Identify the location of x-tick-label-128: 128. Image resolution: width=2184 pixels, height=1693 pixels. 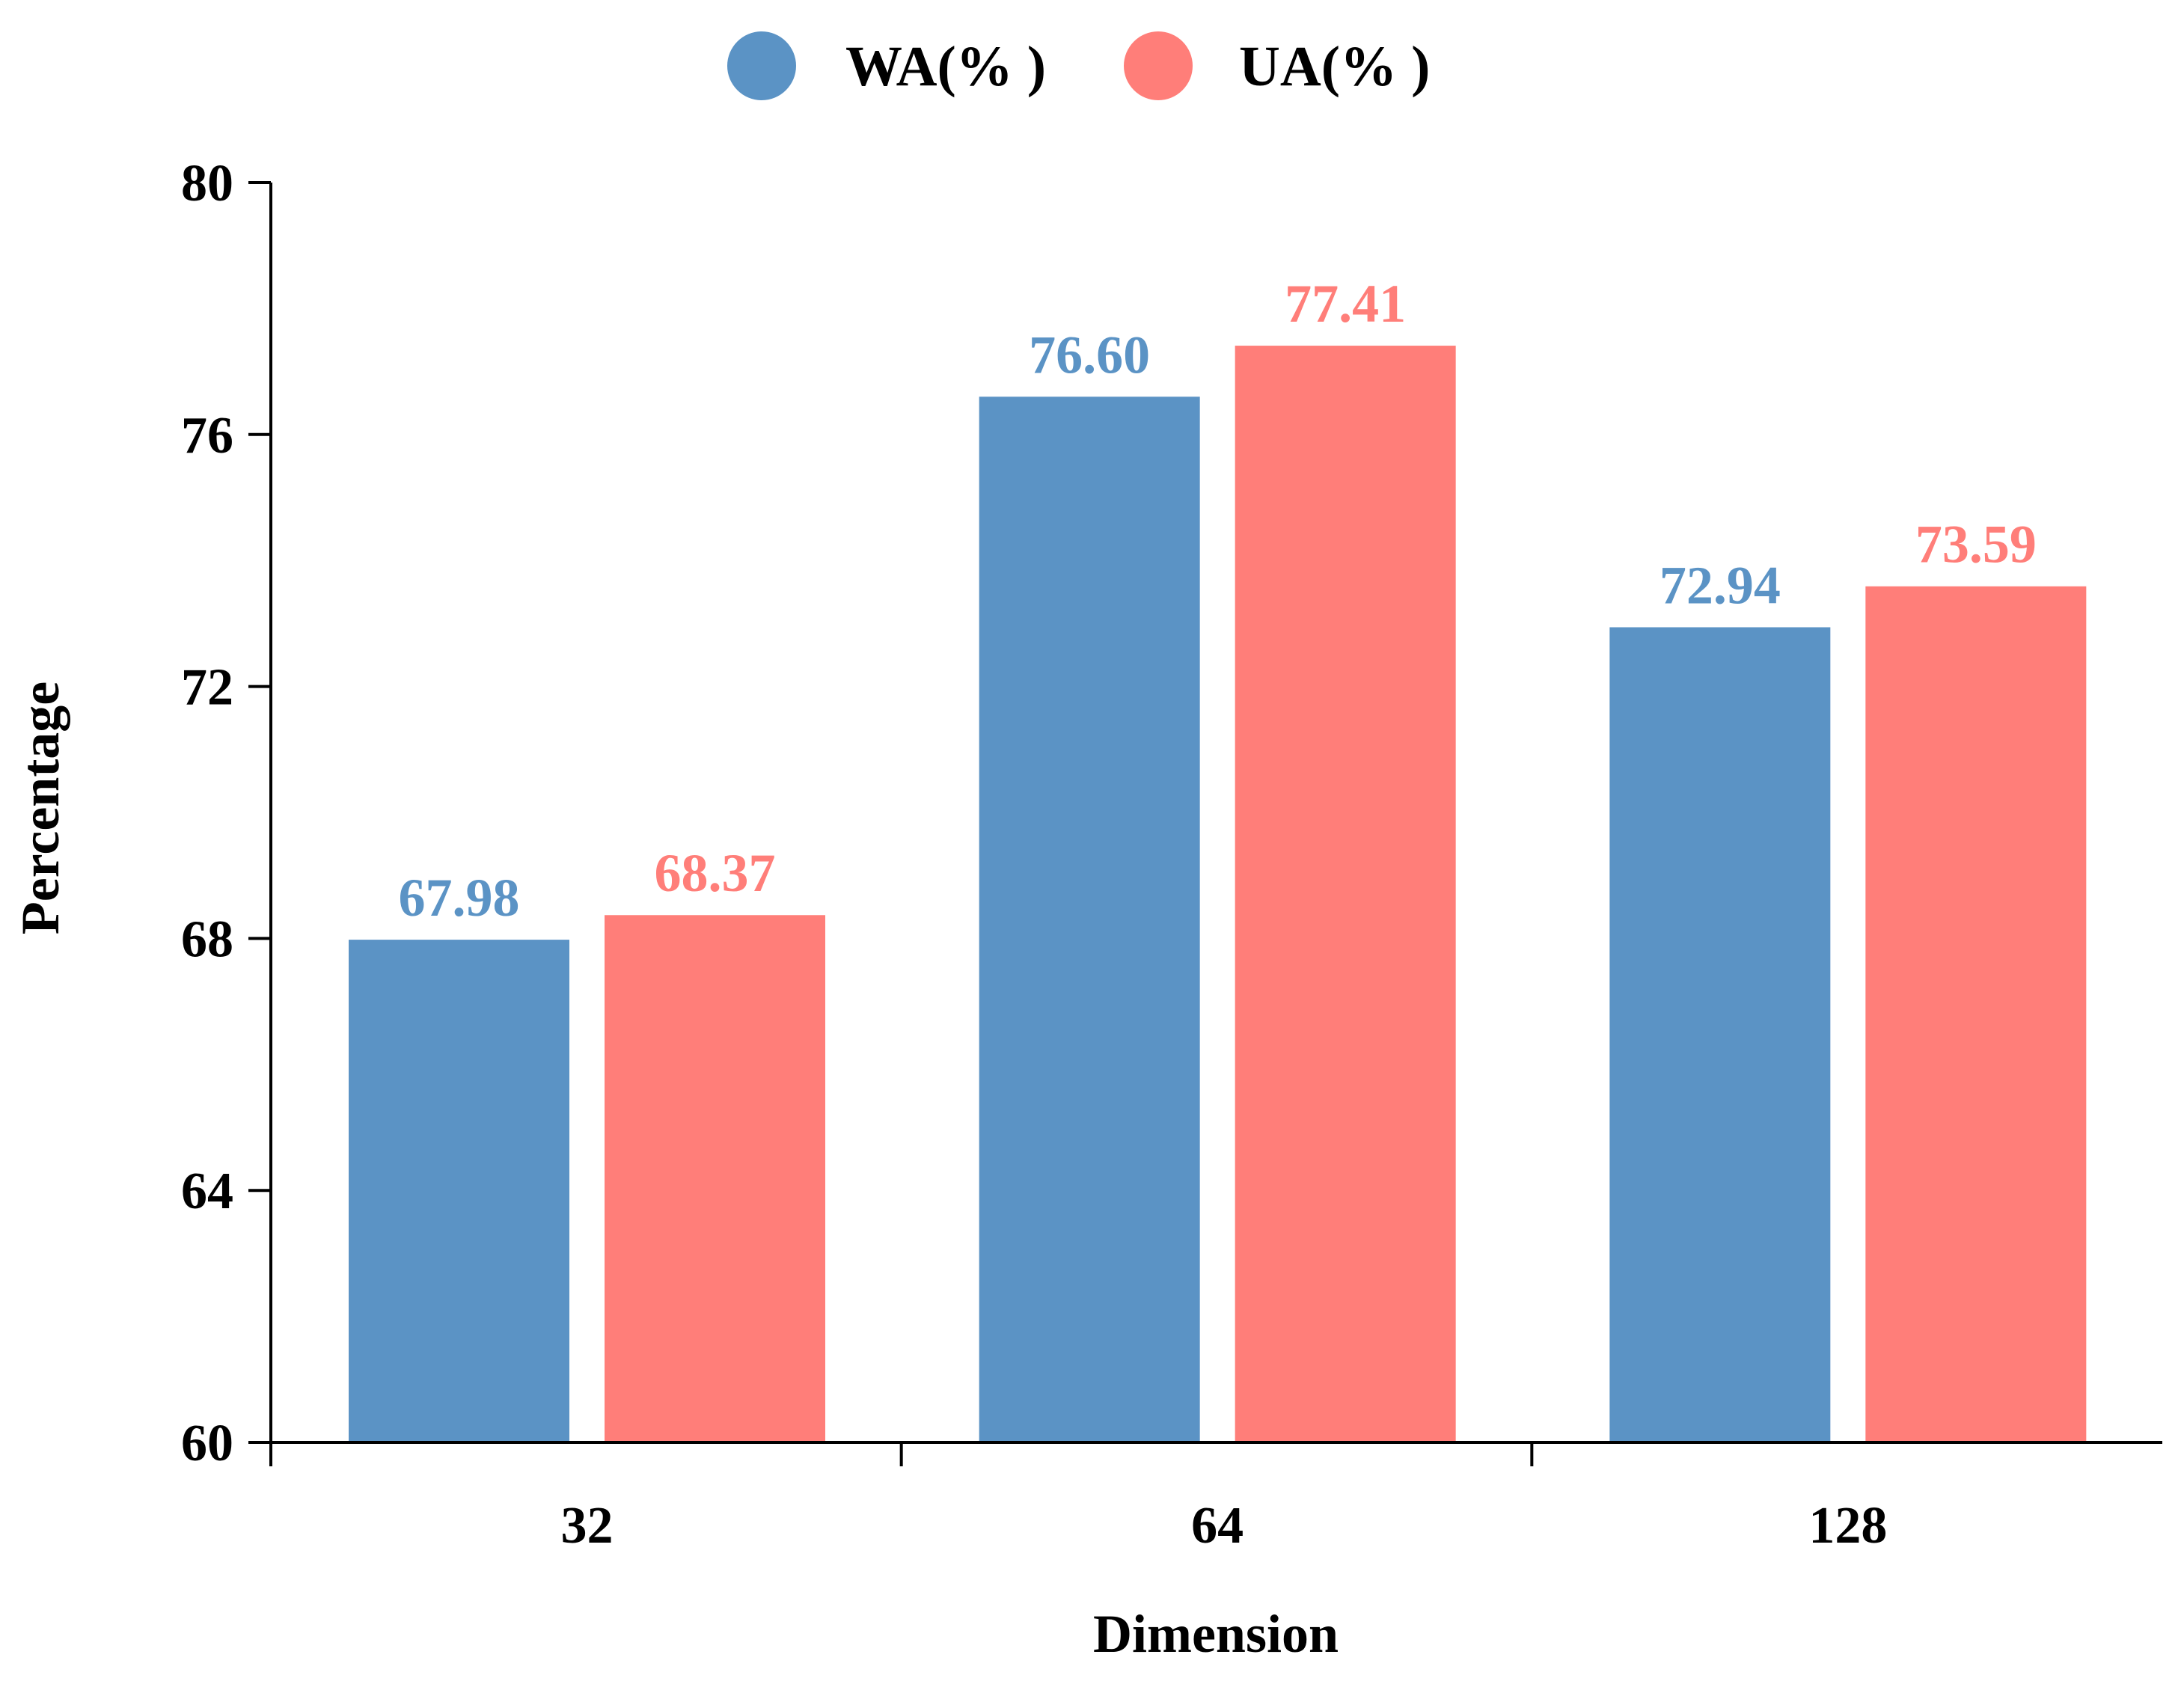
(1847, 1526).